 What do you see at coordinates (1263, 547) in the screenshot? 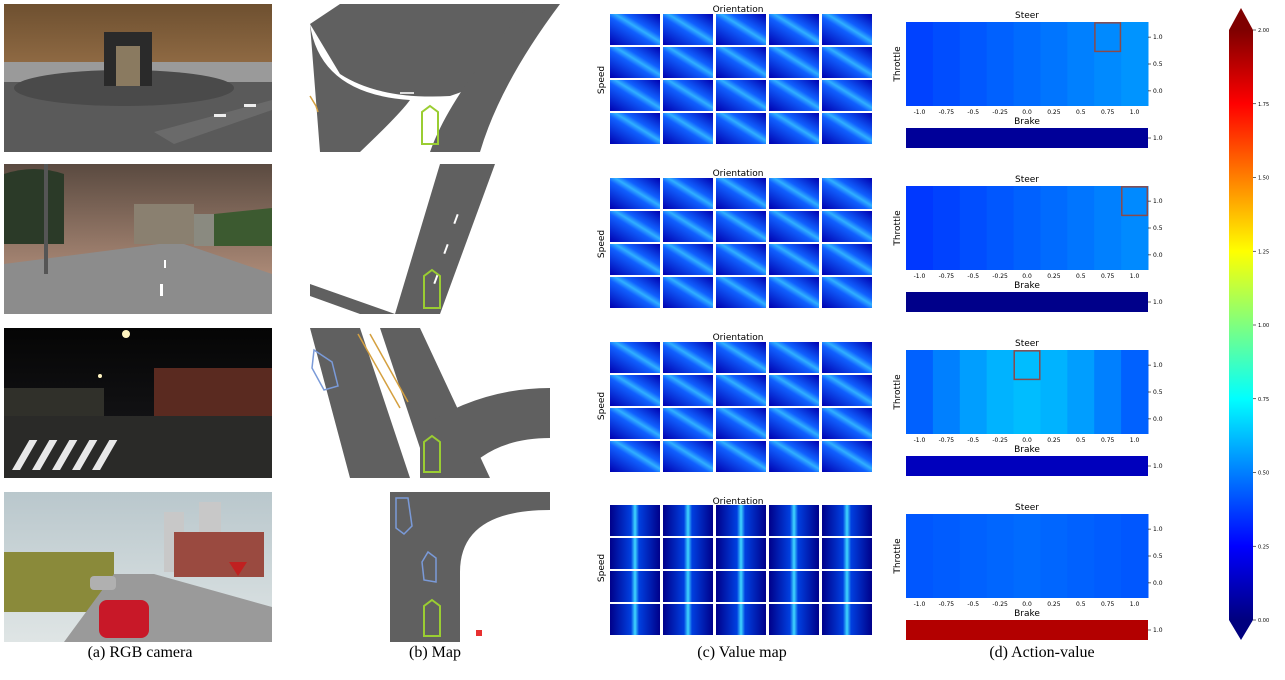
I see `colorbar-tick-label: 0.25` at bounding box center [1263, 547].